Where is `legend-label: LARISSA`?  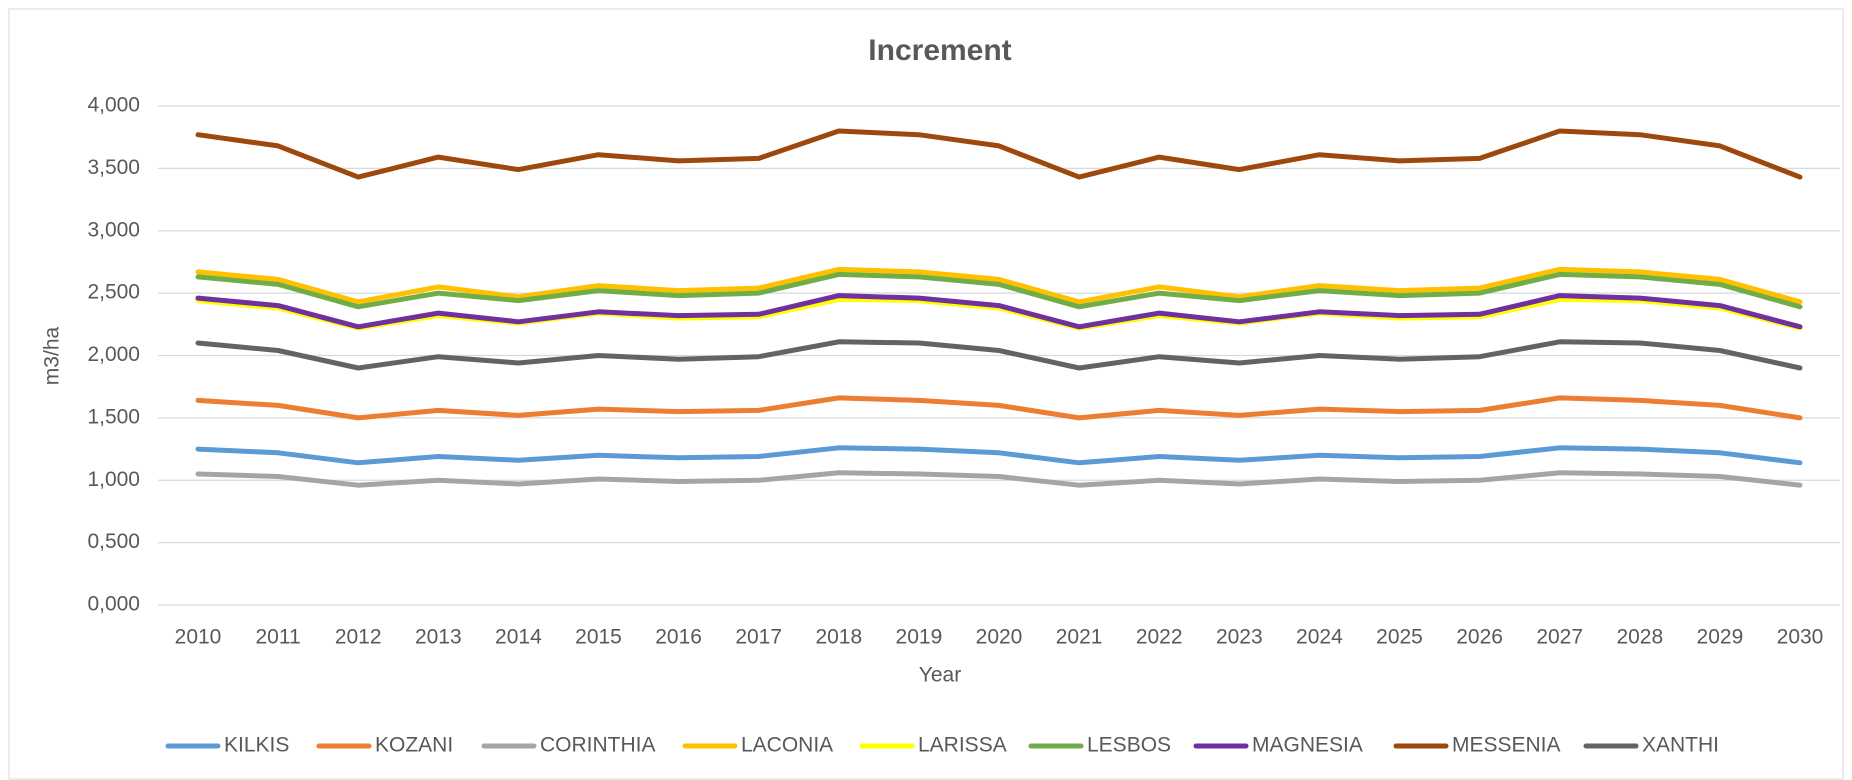 legend-label: LARISSA is located at coordinates (962, 745).